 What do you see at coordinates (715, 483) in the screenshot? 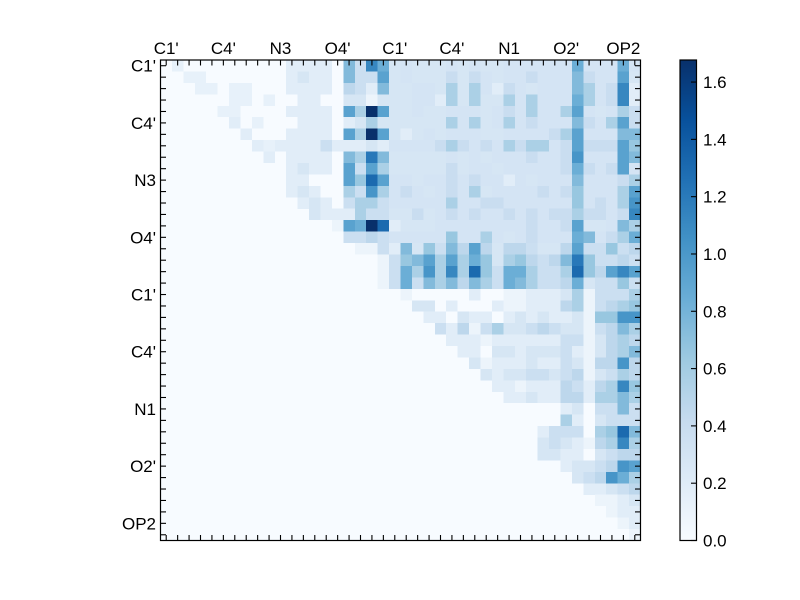
I see `svg-text: 0.2` at bounding box center [715, 483].